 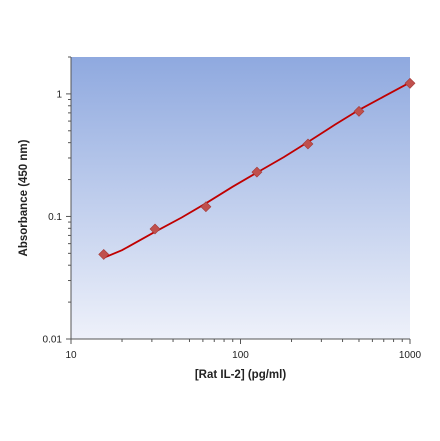 I want to click on y-axis-title: Absorbance (450 nm), so click(x=24, y=197).